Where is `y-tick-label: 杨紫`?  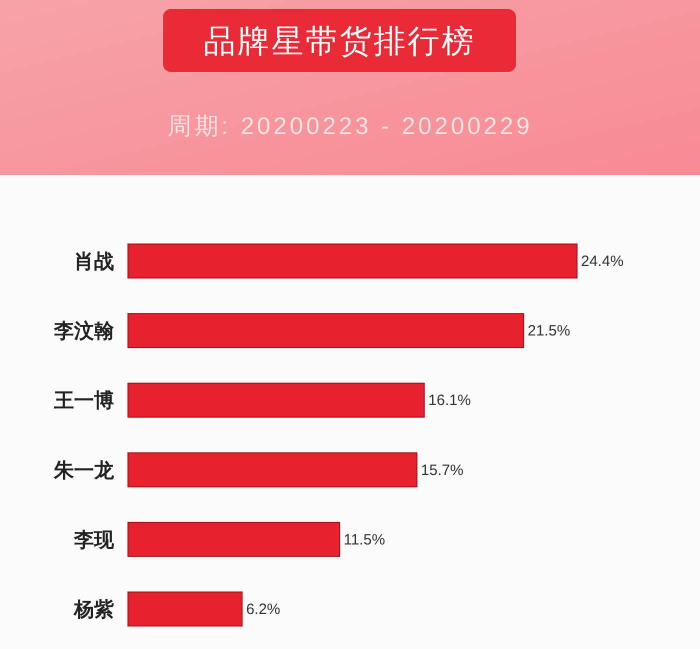
y-tick-label: 杨紫 is located at coordinates (93, 609).